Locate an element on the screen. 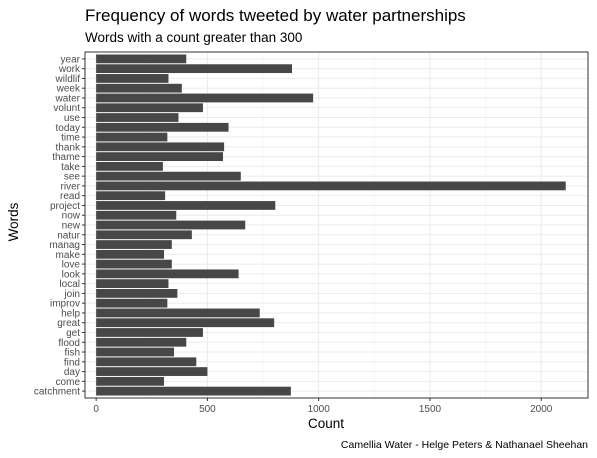 Image resolution: width=597 pixels, height=458 pixels. bar-find is located at coordinates (146, 362).